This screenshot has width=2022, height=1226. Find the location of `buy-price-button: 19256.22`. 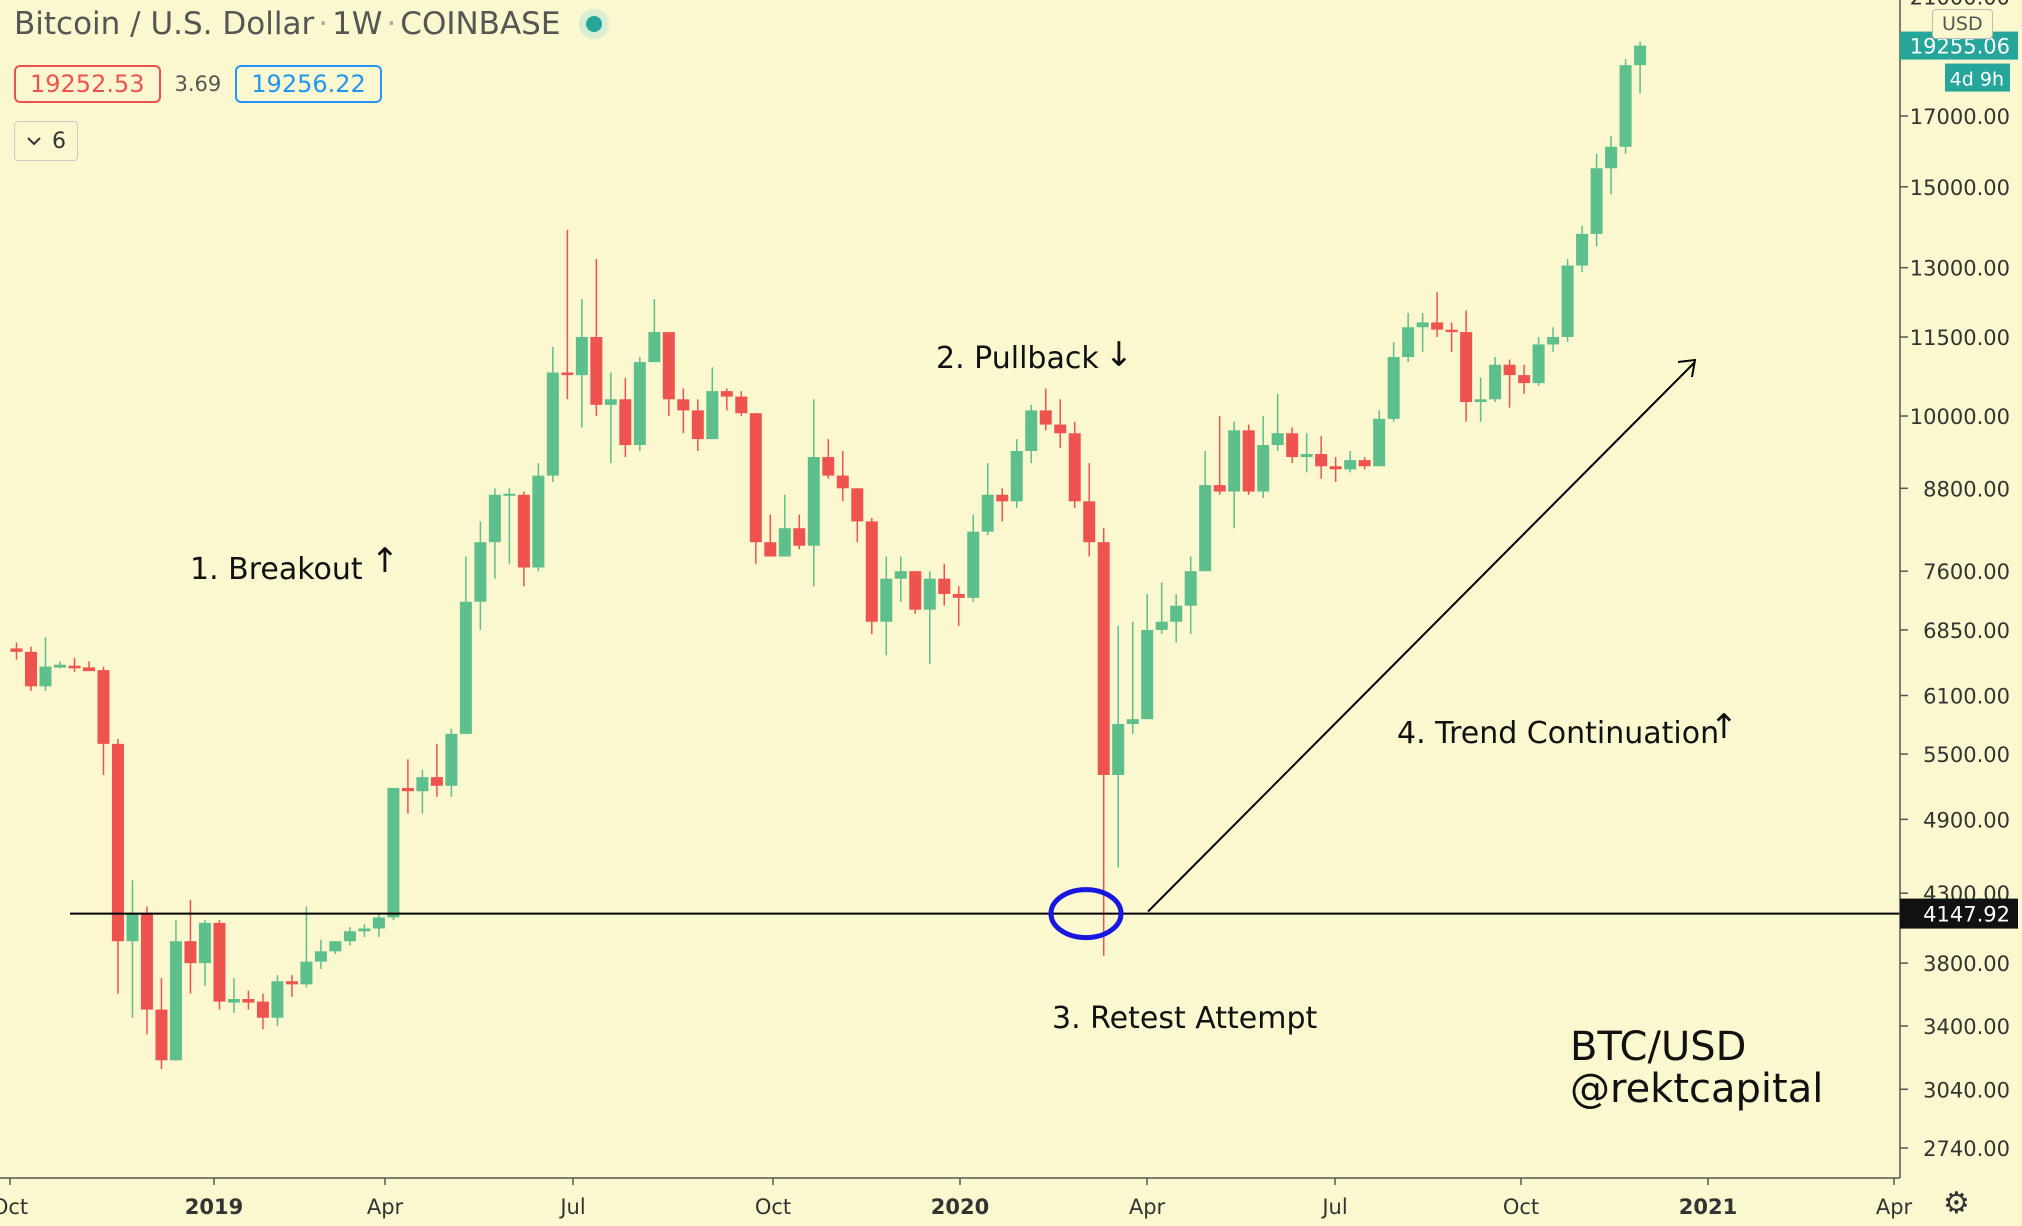

buy-price-button: 19256.22 is located at coordinates (308, 84).